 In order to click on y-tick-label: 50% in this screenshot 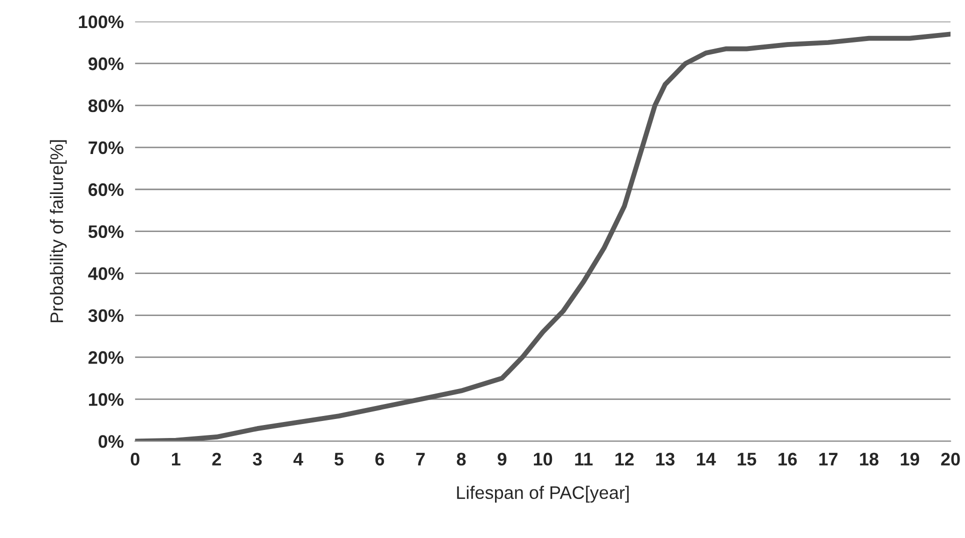, I will do `click(106, 231)`.